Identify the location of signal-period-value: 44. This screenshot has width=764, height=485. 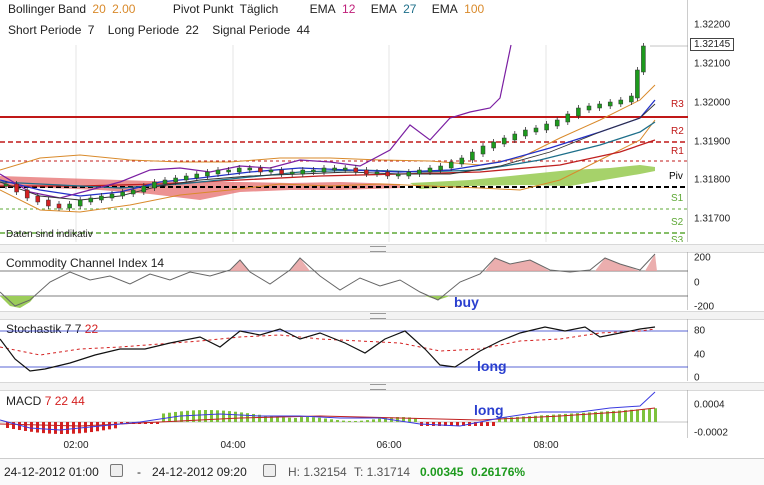
(303, 30).